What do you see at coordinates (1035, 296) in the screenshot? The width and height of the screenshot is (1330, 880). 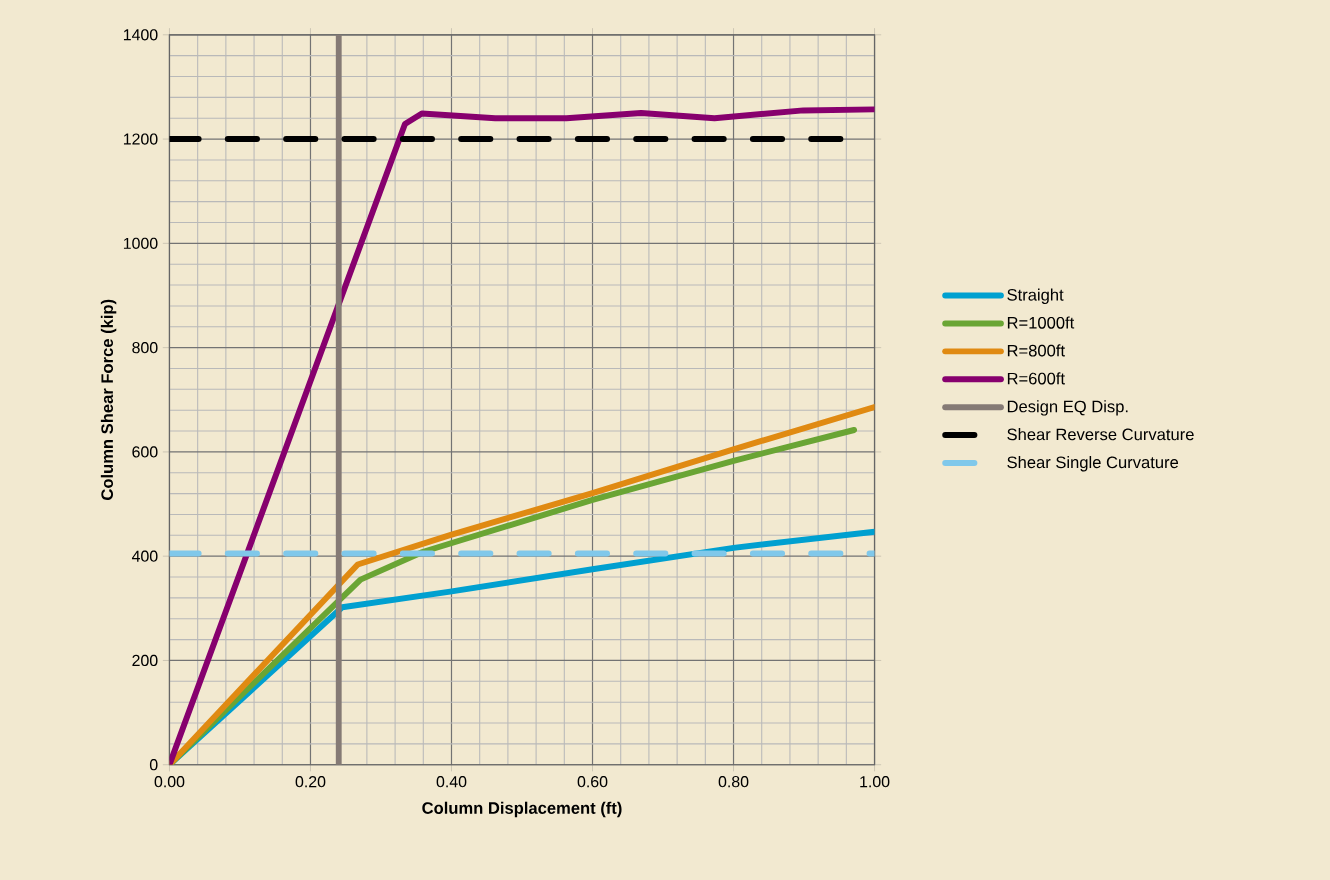 I see `legend-label: Straight` at bounding box center [1035, 296].